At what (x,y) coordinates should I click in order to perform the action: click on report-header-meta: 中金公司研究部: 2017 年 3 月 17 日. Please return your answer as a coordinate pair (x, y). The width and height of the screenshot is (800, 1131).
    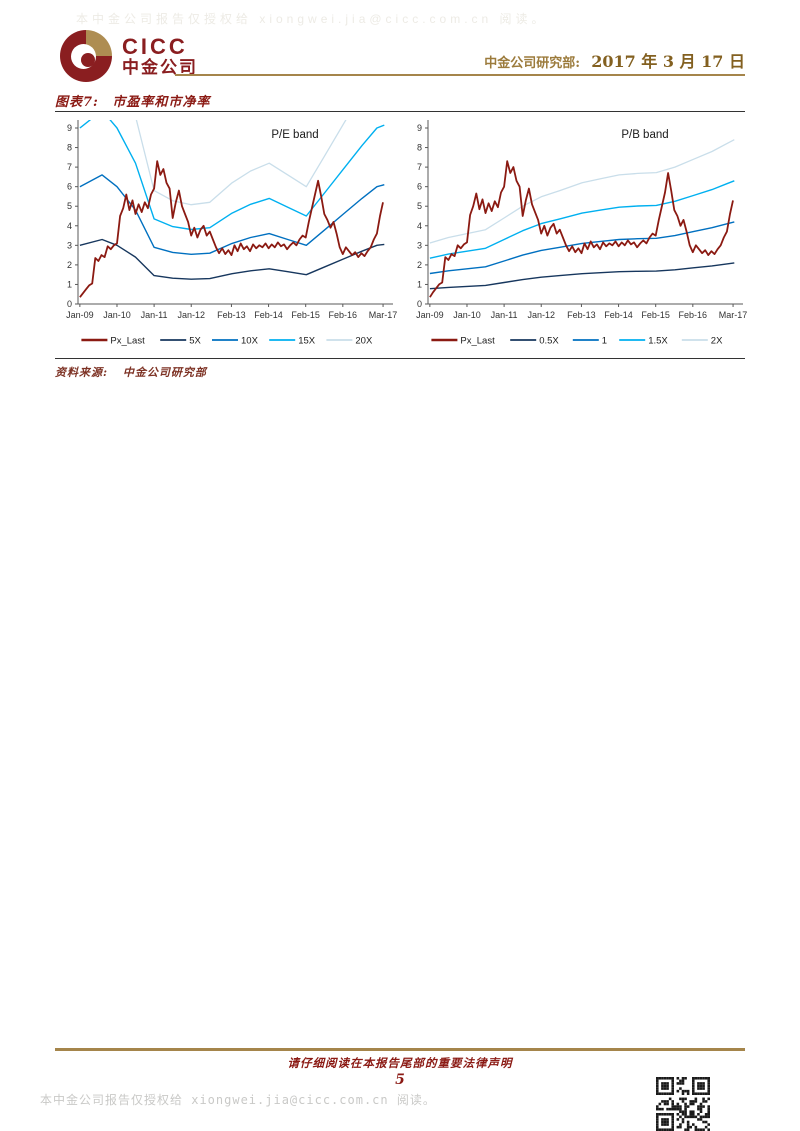
    Looking at the image, I should click on (614, 60).